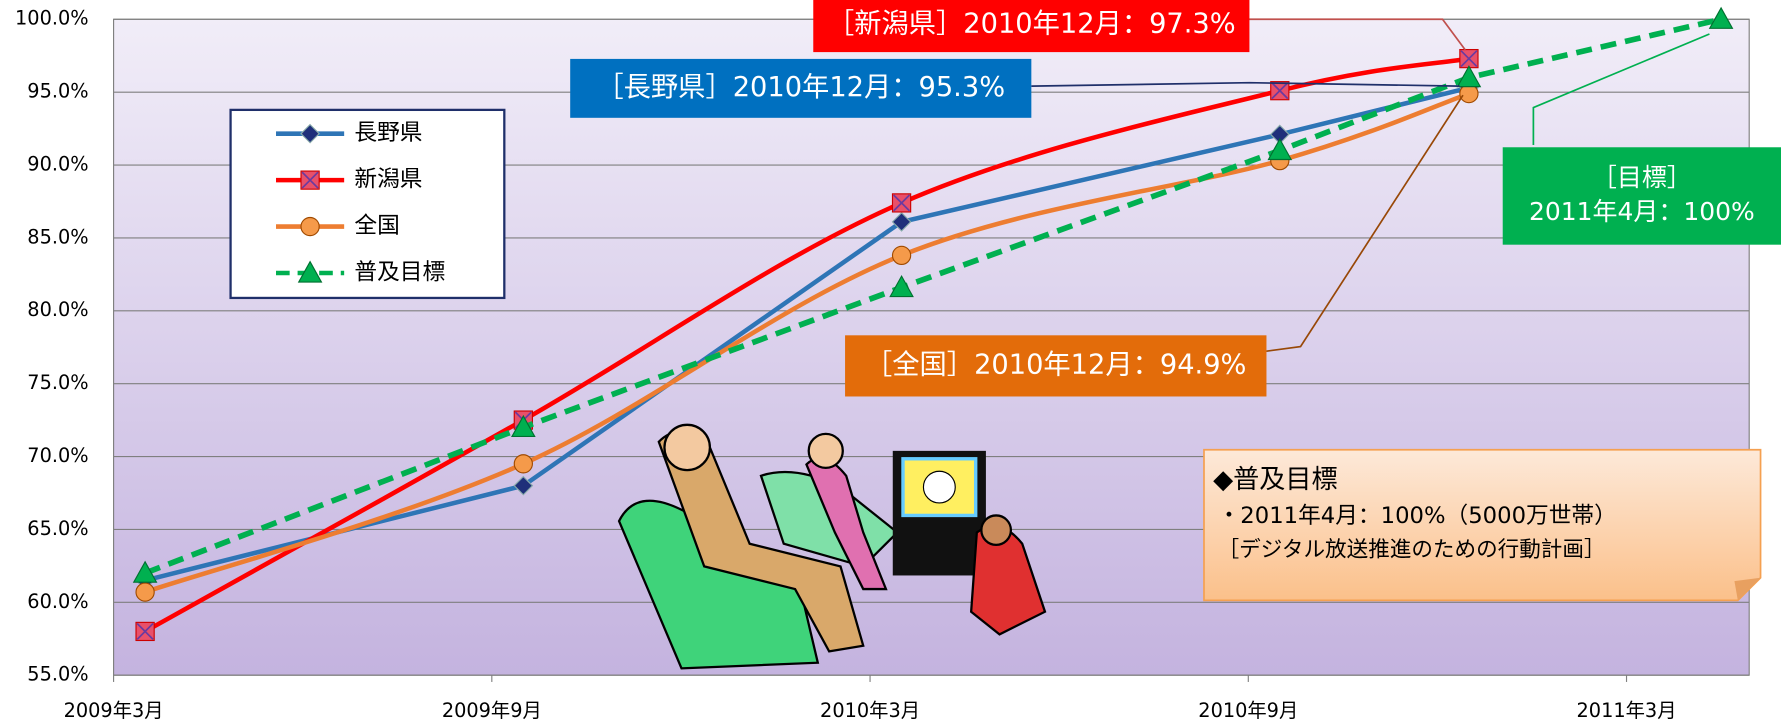 Image resolution: width=1781 pixels, height=725 pixels. I want to click on y-tick-label: 95.0%, so click(57, 91).